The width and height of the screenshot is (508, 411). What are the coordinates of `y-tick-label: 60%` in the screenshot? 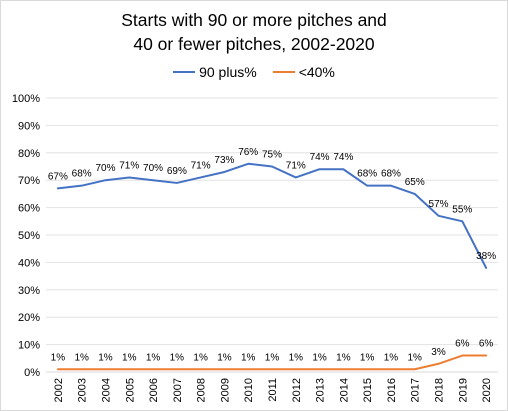 It's located at (29, 209).